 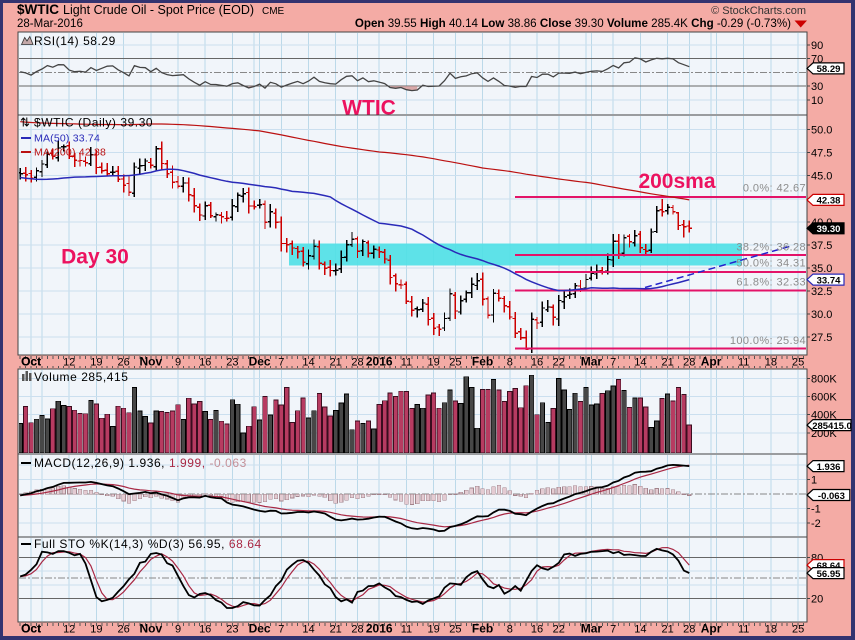 I want to click on svg-text: Volume 285,415, so click(x=81, y=377).